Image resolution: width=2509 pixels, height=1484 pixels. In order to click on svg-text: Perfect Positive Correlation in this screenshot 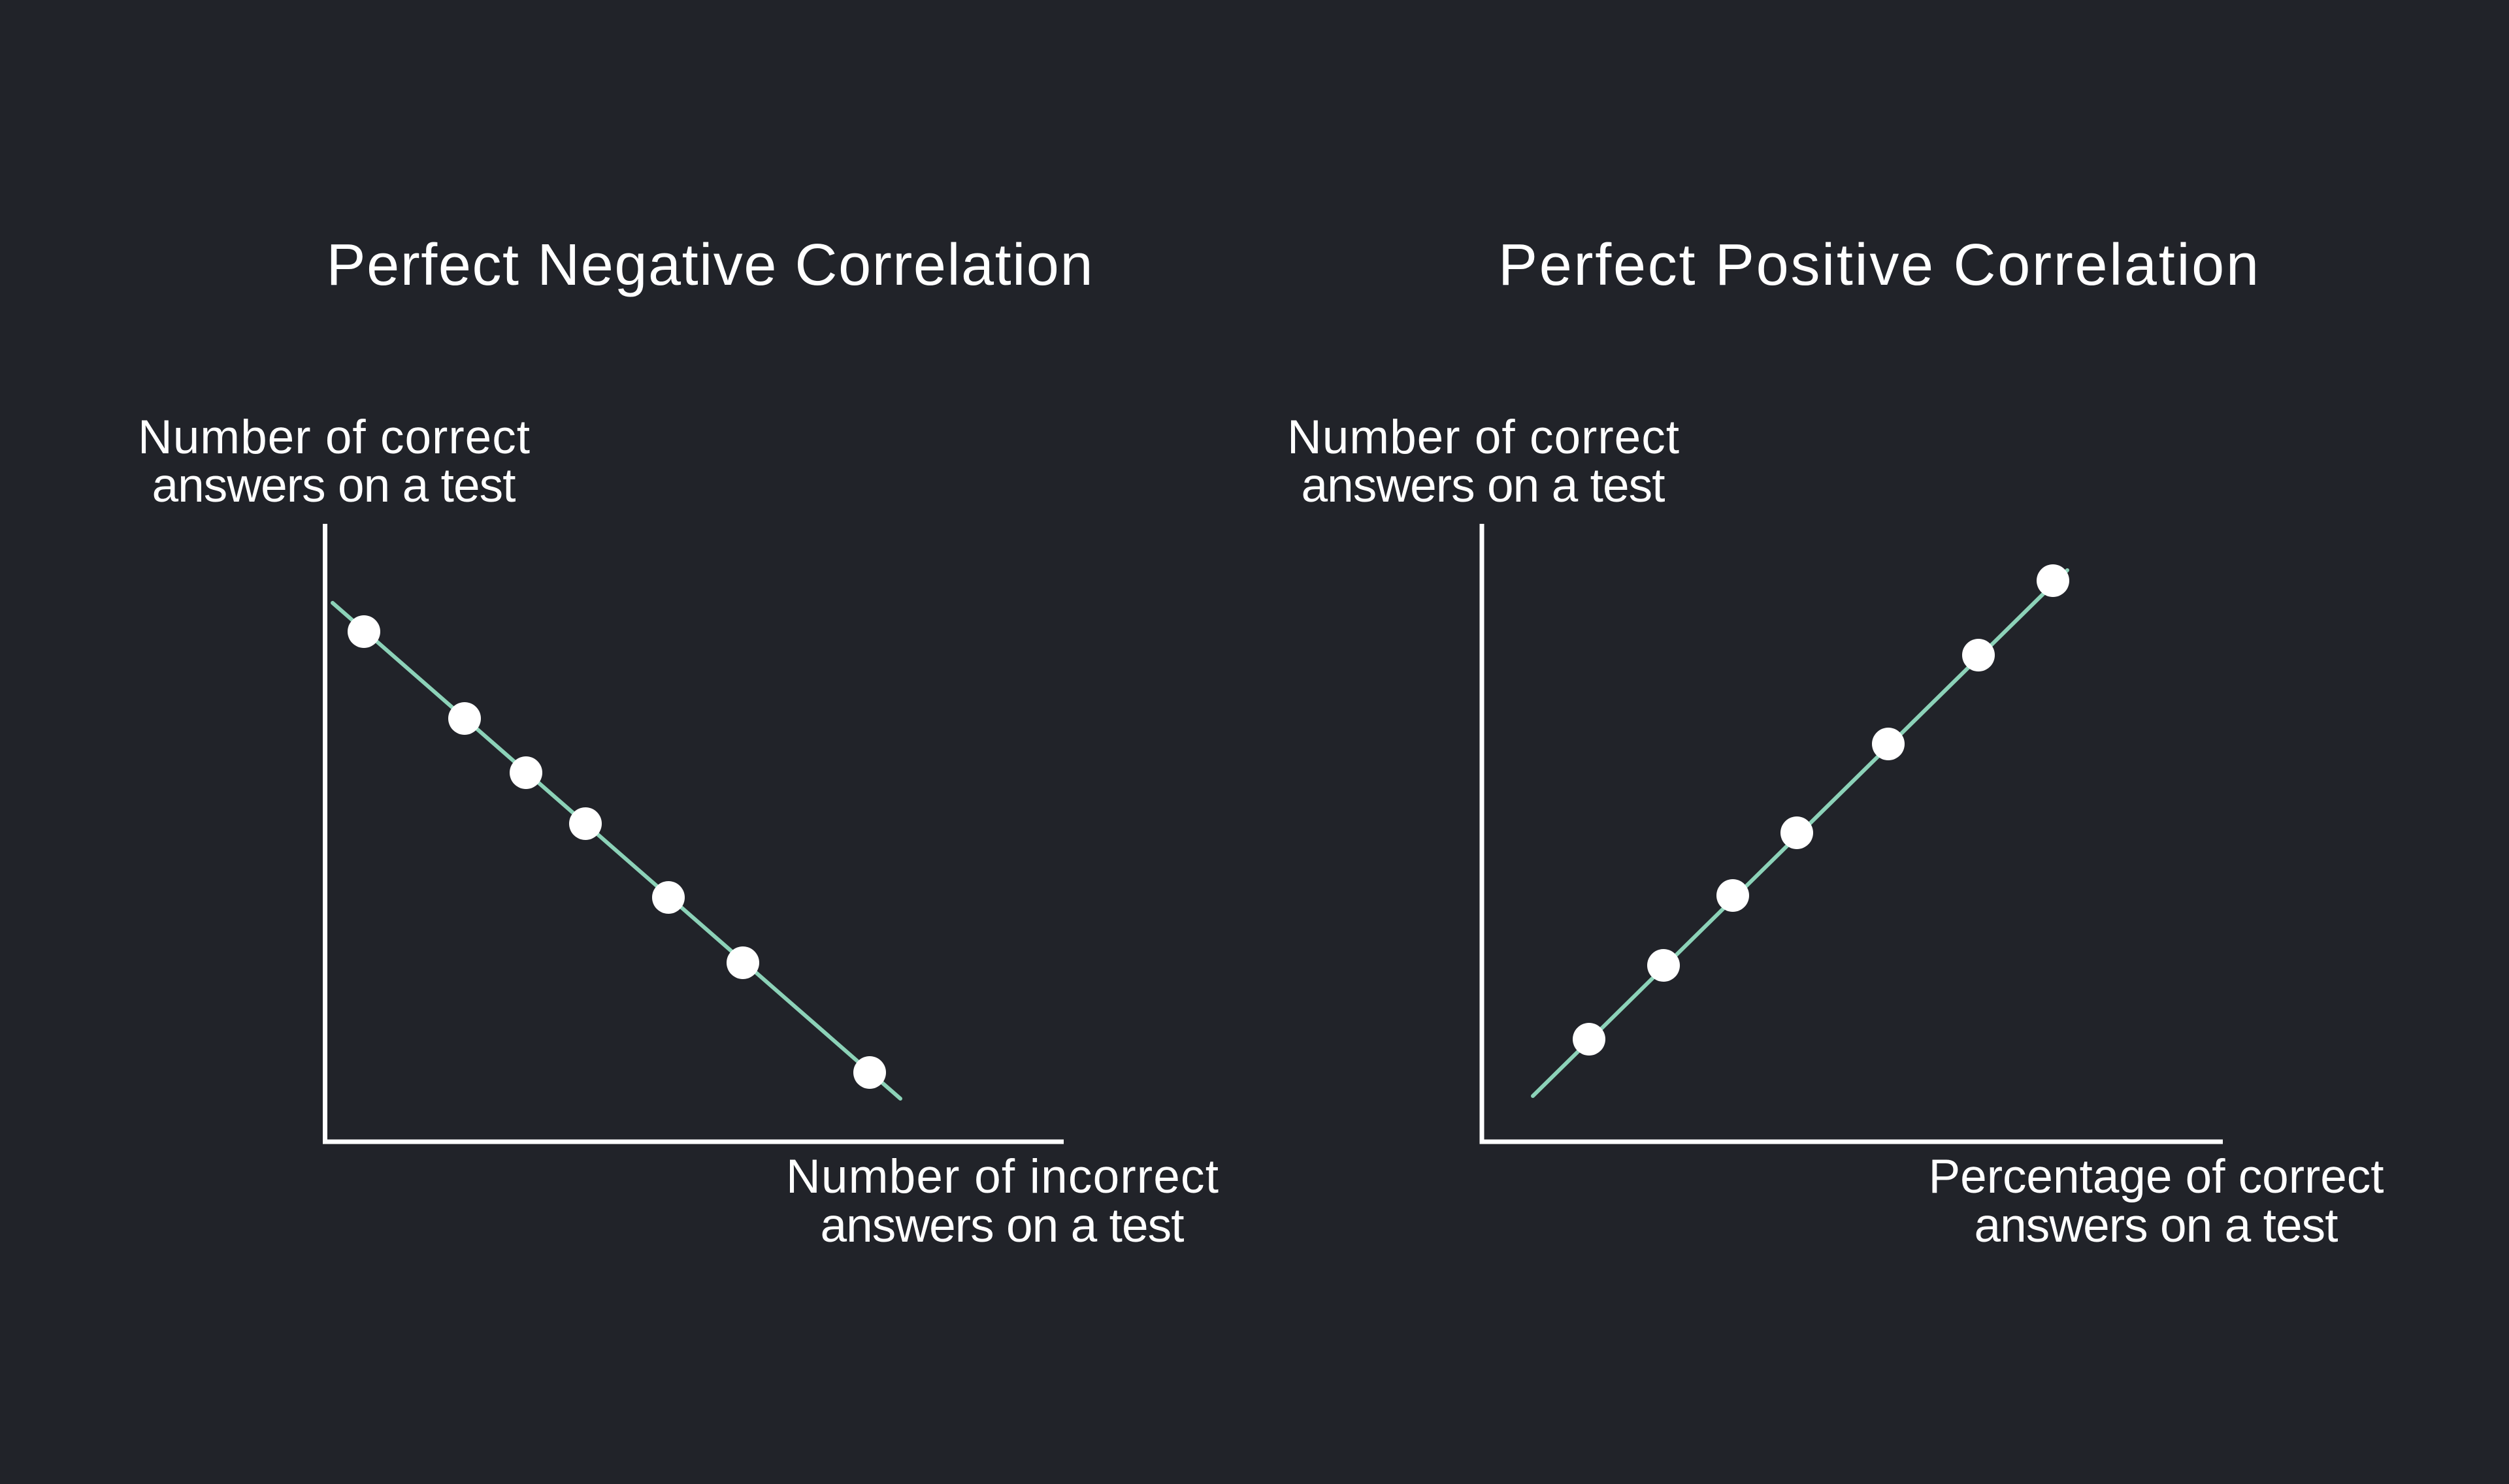, I will do `click(1878, 265)`.